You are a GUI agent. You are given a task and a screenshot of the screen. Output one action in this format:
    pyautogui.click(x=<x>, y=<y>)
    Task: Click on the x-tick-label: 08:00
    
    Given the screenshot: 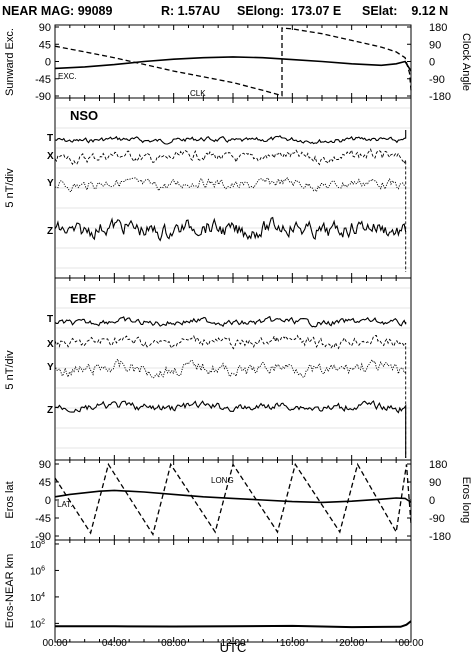 What is the action you would take?
    pyautogui.click(x=173, y=643)
    